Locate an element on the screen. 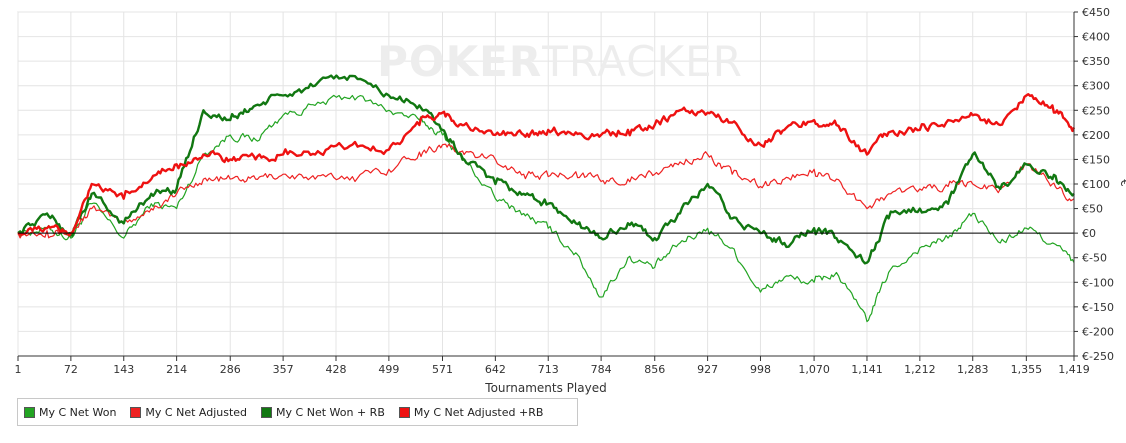 The height and width of the screenshot is (443, 1126). x-tick-label: 143 is located at coordinates (123, 369).